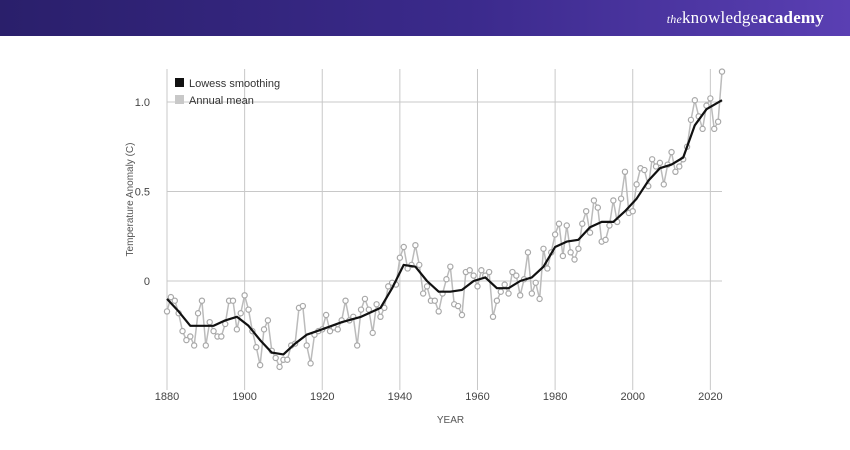  Describe the element at coordinates (481, 270) in the screenshot. I see `annual-mean-point-1961` at that location.